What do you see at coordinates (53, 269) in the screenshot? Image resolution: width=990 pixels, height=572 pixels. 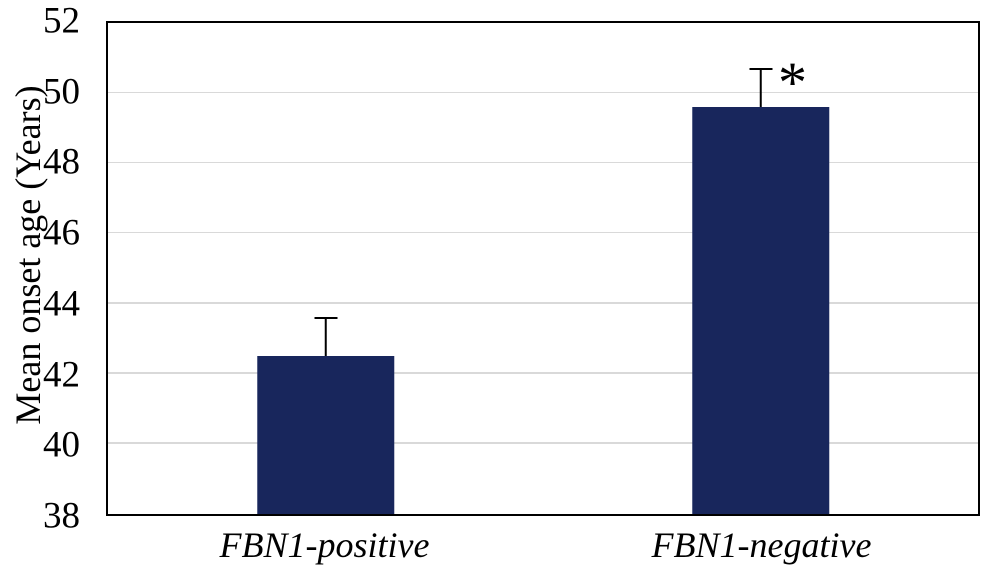 I see `y-axis-tick-labels: 38 40 42 44 46 48 50 52` at bounding box center [53, 269].